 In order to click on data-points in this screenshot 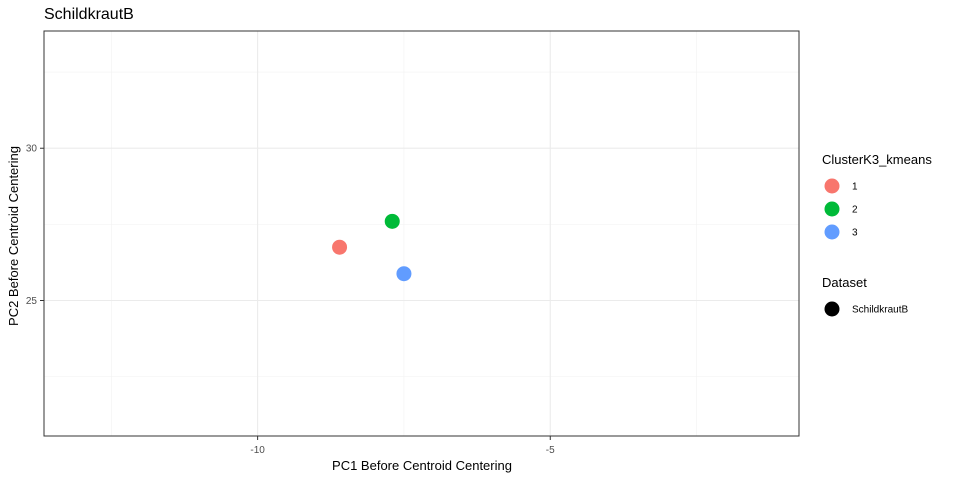, I will do `click(372, 247)`.